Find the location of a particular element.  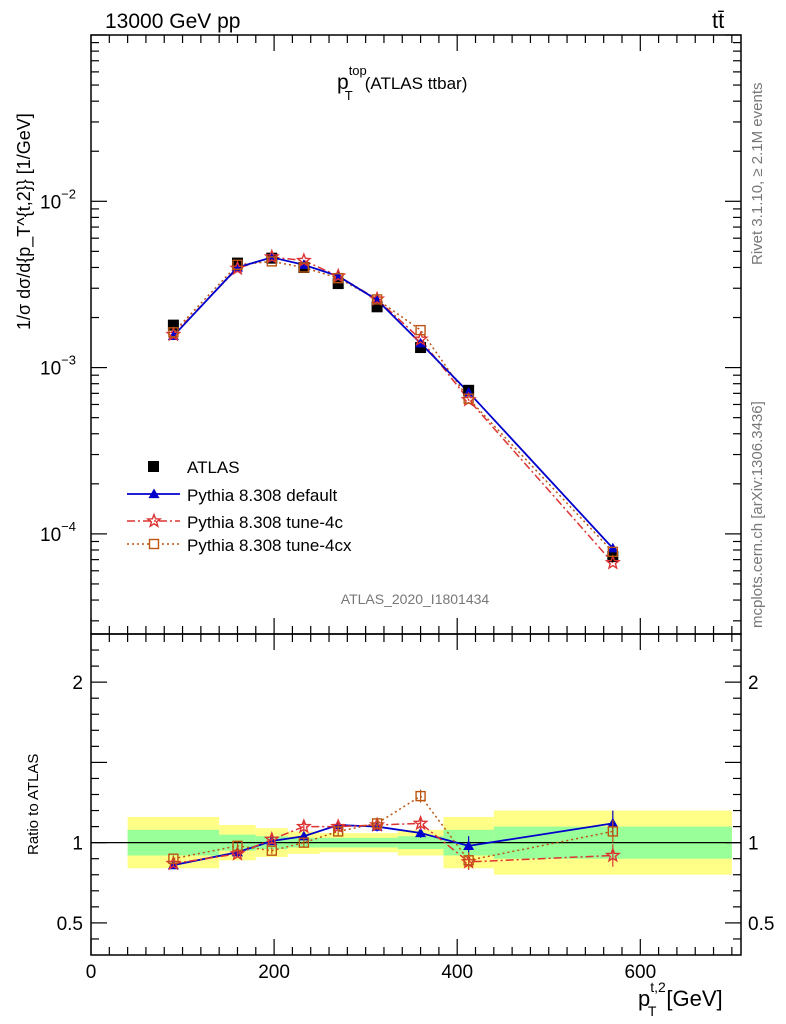

legend-entry-tune4c: Pythia 8.308 tune-4c is located at coordinates (235, 522).